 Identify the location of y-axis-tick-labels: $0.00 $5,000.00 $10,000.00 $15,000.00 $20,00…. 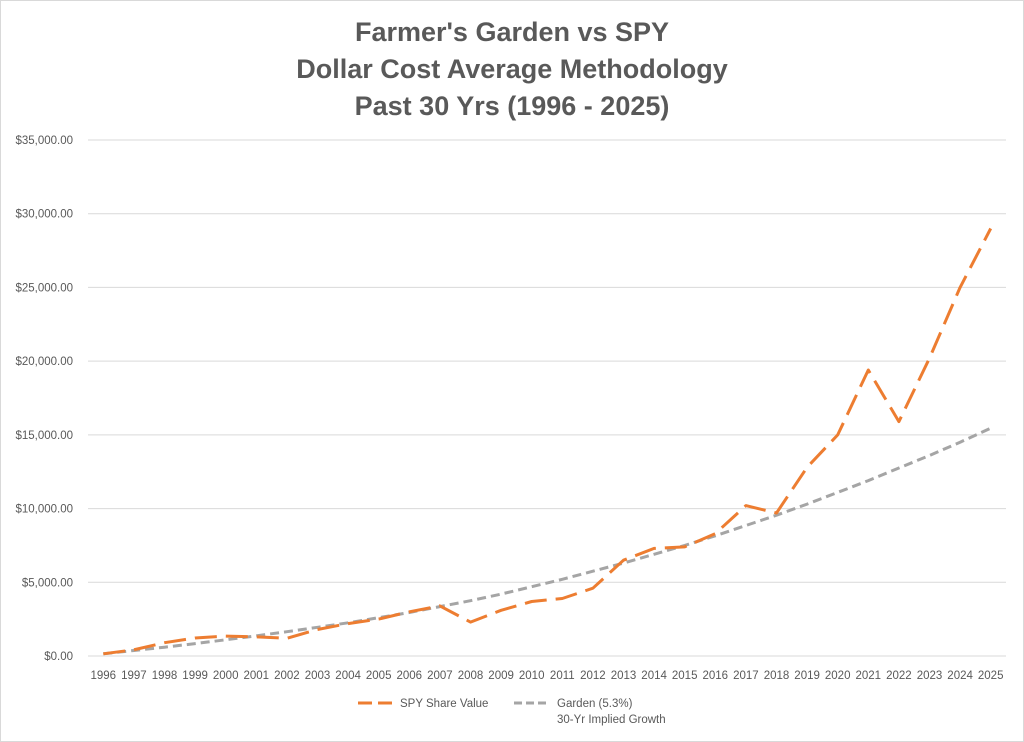
(44, 399).